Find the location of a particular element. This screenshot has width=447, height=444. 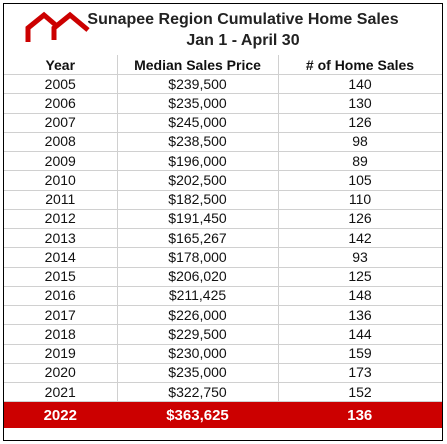

cell-home-sales: 173 is located at coordinates (360, 373).